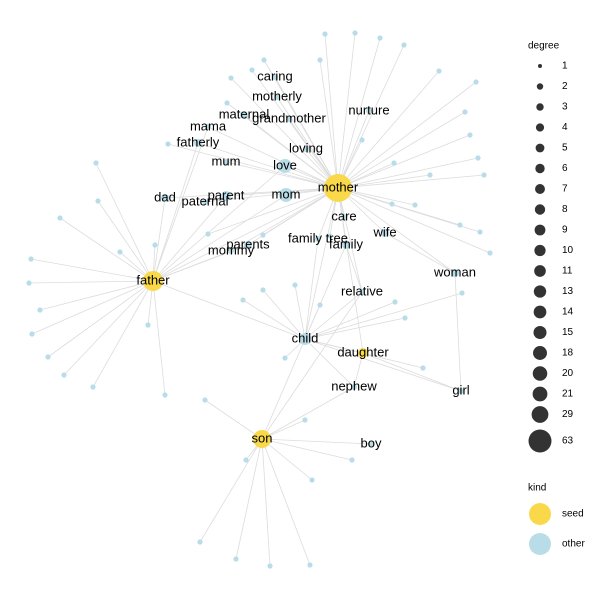 The width and height of the screenshot is (599, 599). Describe the element at coordinates (573, 544) in the screenshot. I see `legend-label: other` at that location.